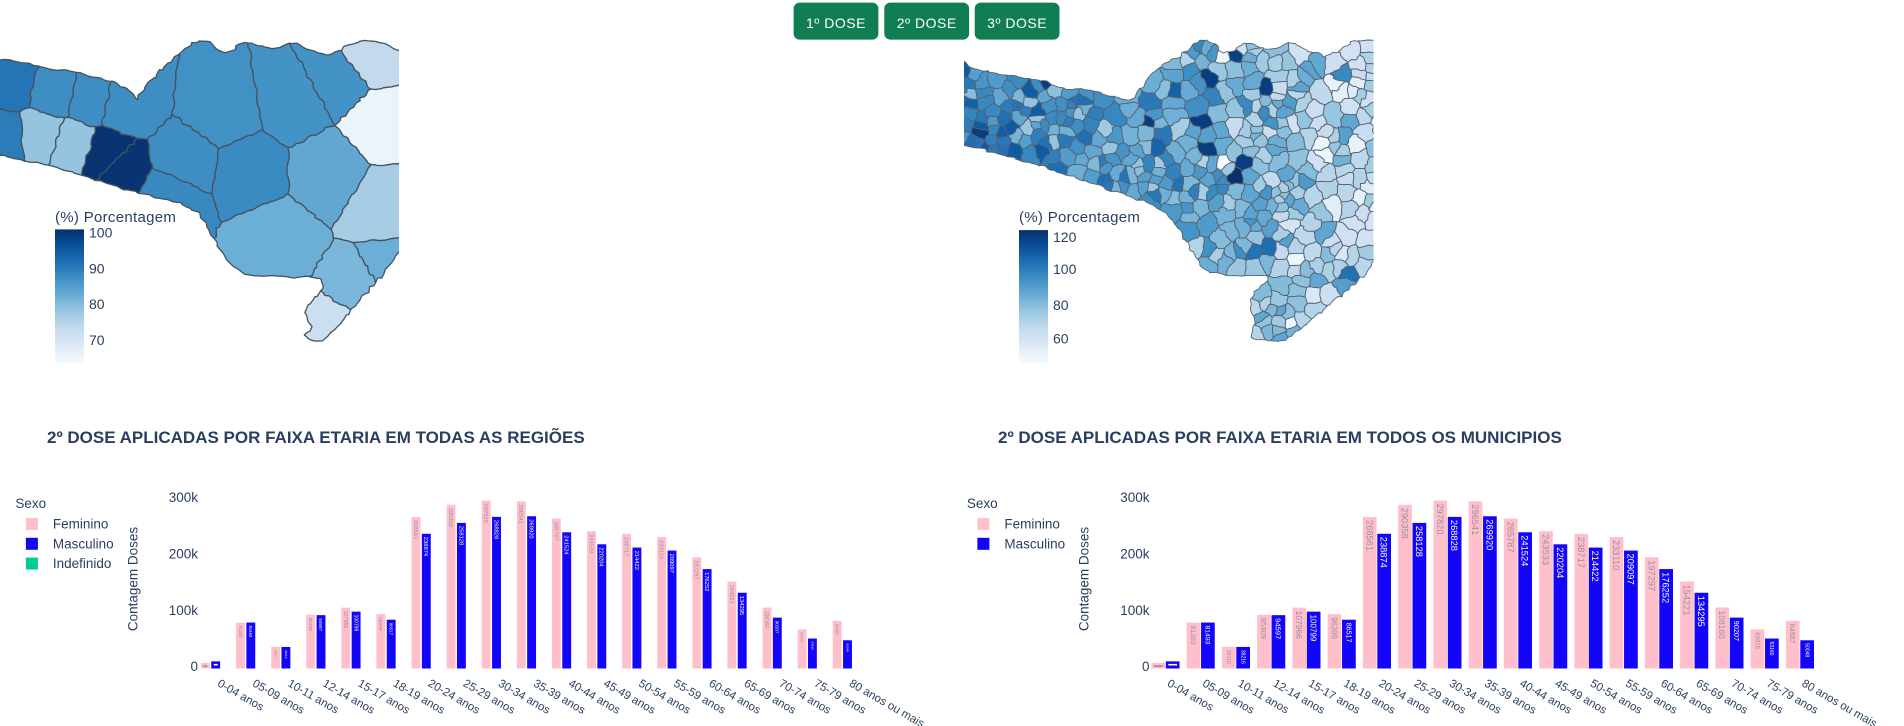 This screenshot has width=1904, height=726. I want to click on svg-text: 238717, so click(1581, 552).